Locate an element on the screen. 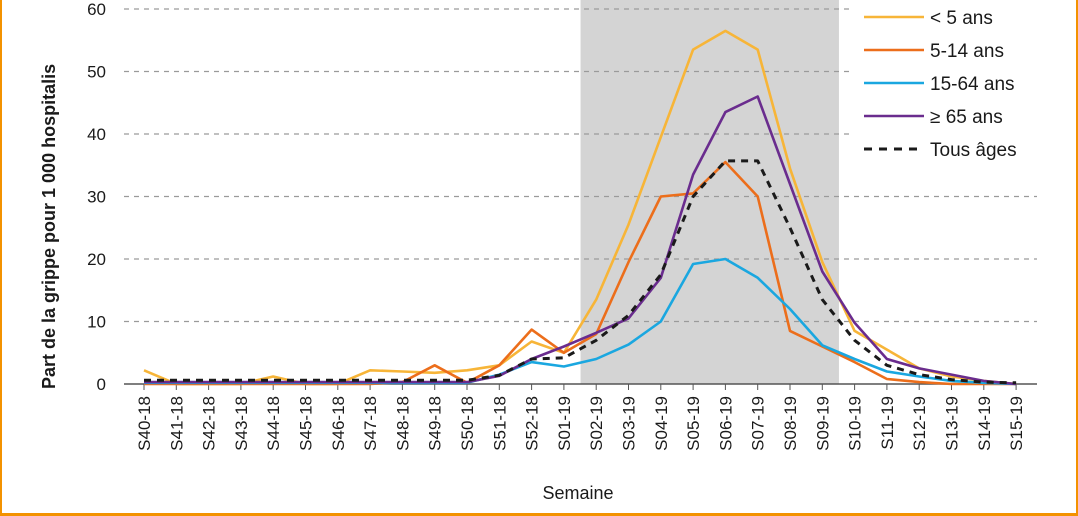  x-axis-label: Semaine is located at coordinates (577, 493).